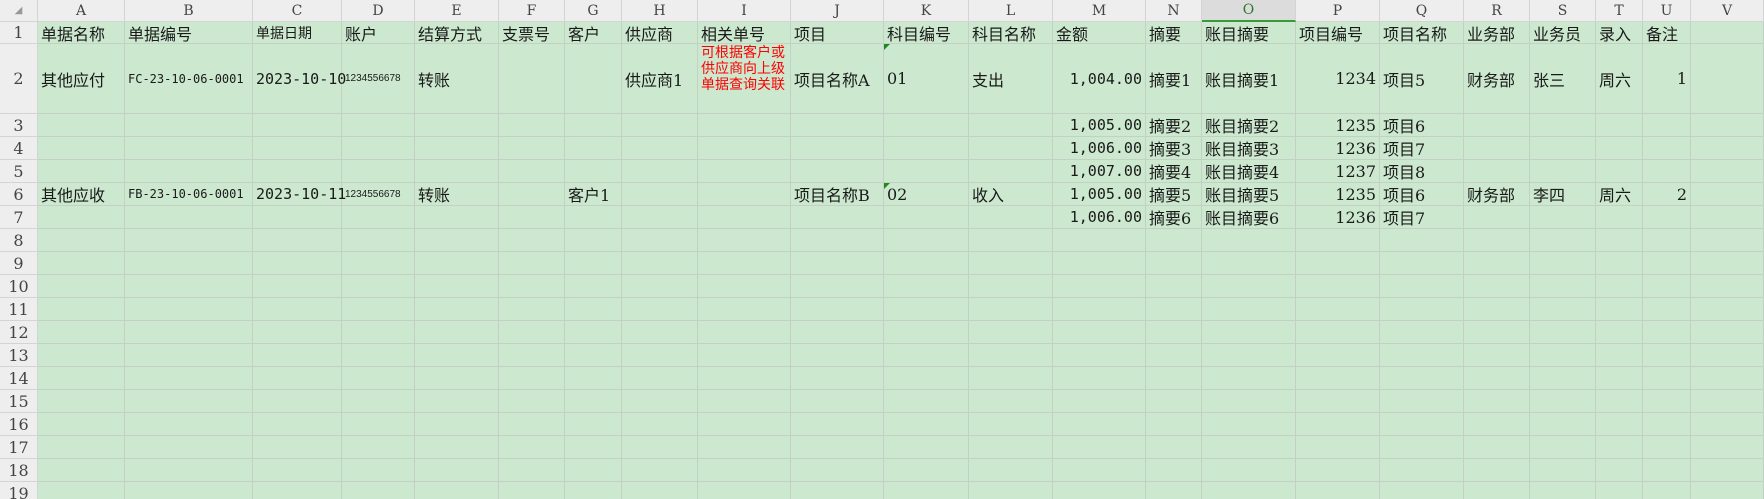 Image resolution: width=1764 pixels, height=499 pixels. Describe the element at coordinates (593, 447) in the screenshot. I see `cell-G17` at that location.